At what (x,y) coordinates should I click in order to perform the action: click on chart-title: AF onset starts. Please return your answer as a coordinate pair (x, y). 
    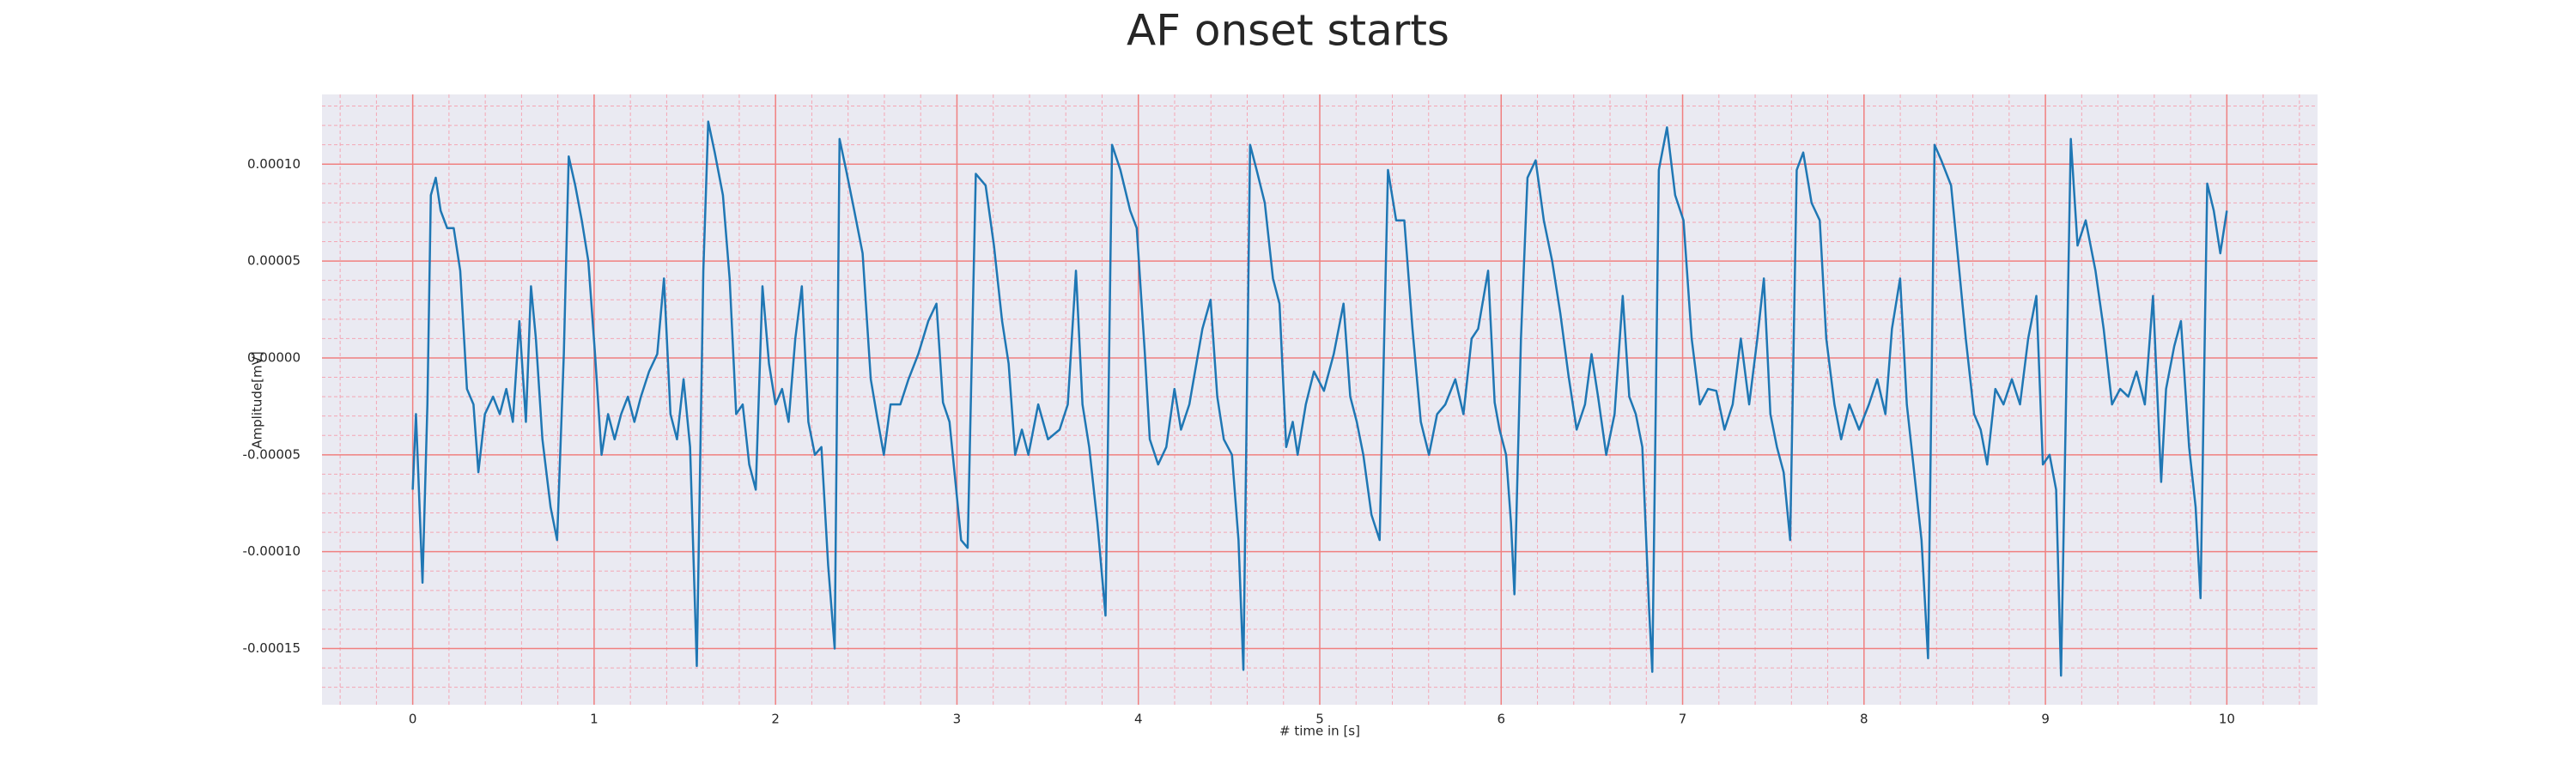
    Looking at the image, I should click on (1288, 31).